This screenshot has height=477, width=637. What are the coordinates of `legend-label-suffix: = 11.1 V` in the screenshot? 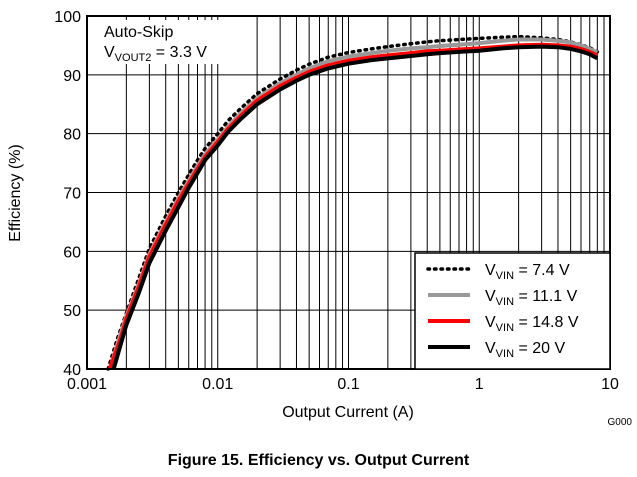 It's located at (546, 296).